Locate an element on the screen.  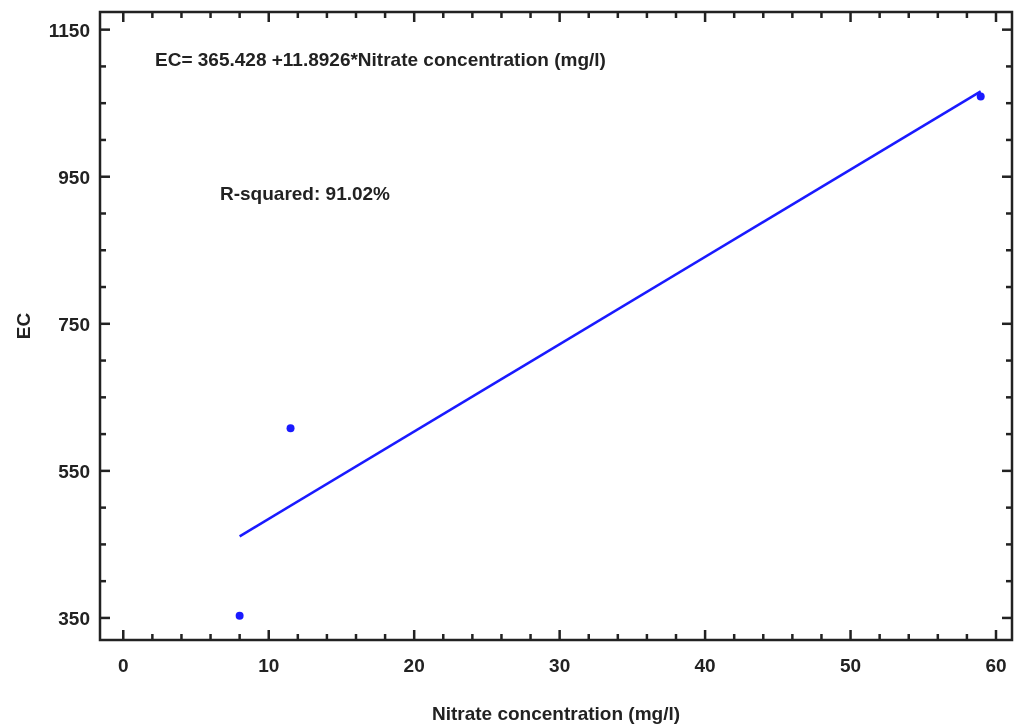
x-tick-label: 60 is located at coordinates (996, 665).